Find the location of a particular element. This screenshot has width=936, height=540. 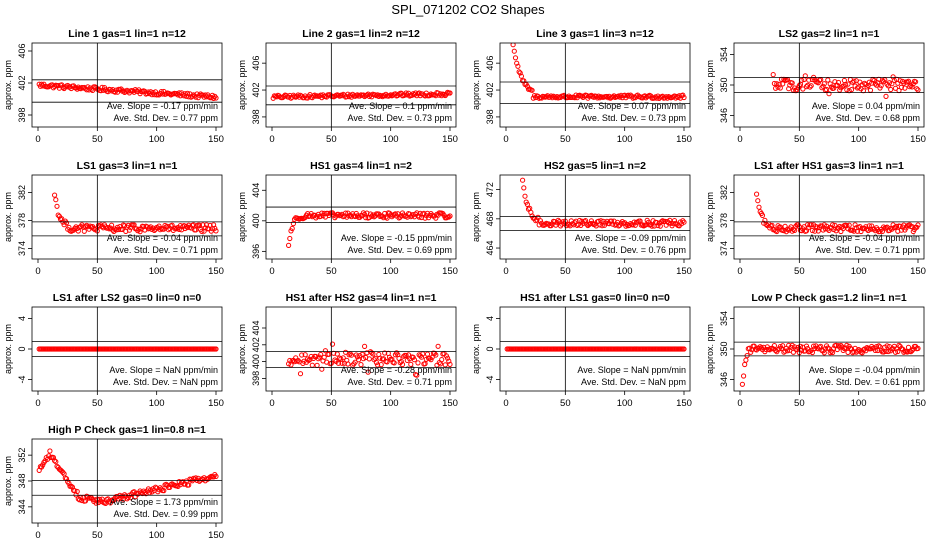

y-tick-label: 398 is located at coordinates (490, 116).